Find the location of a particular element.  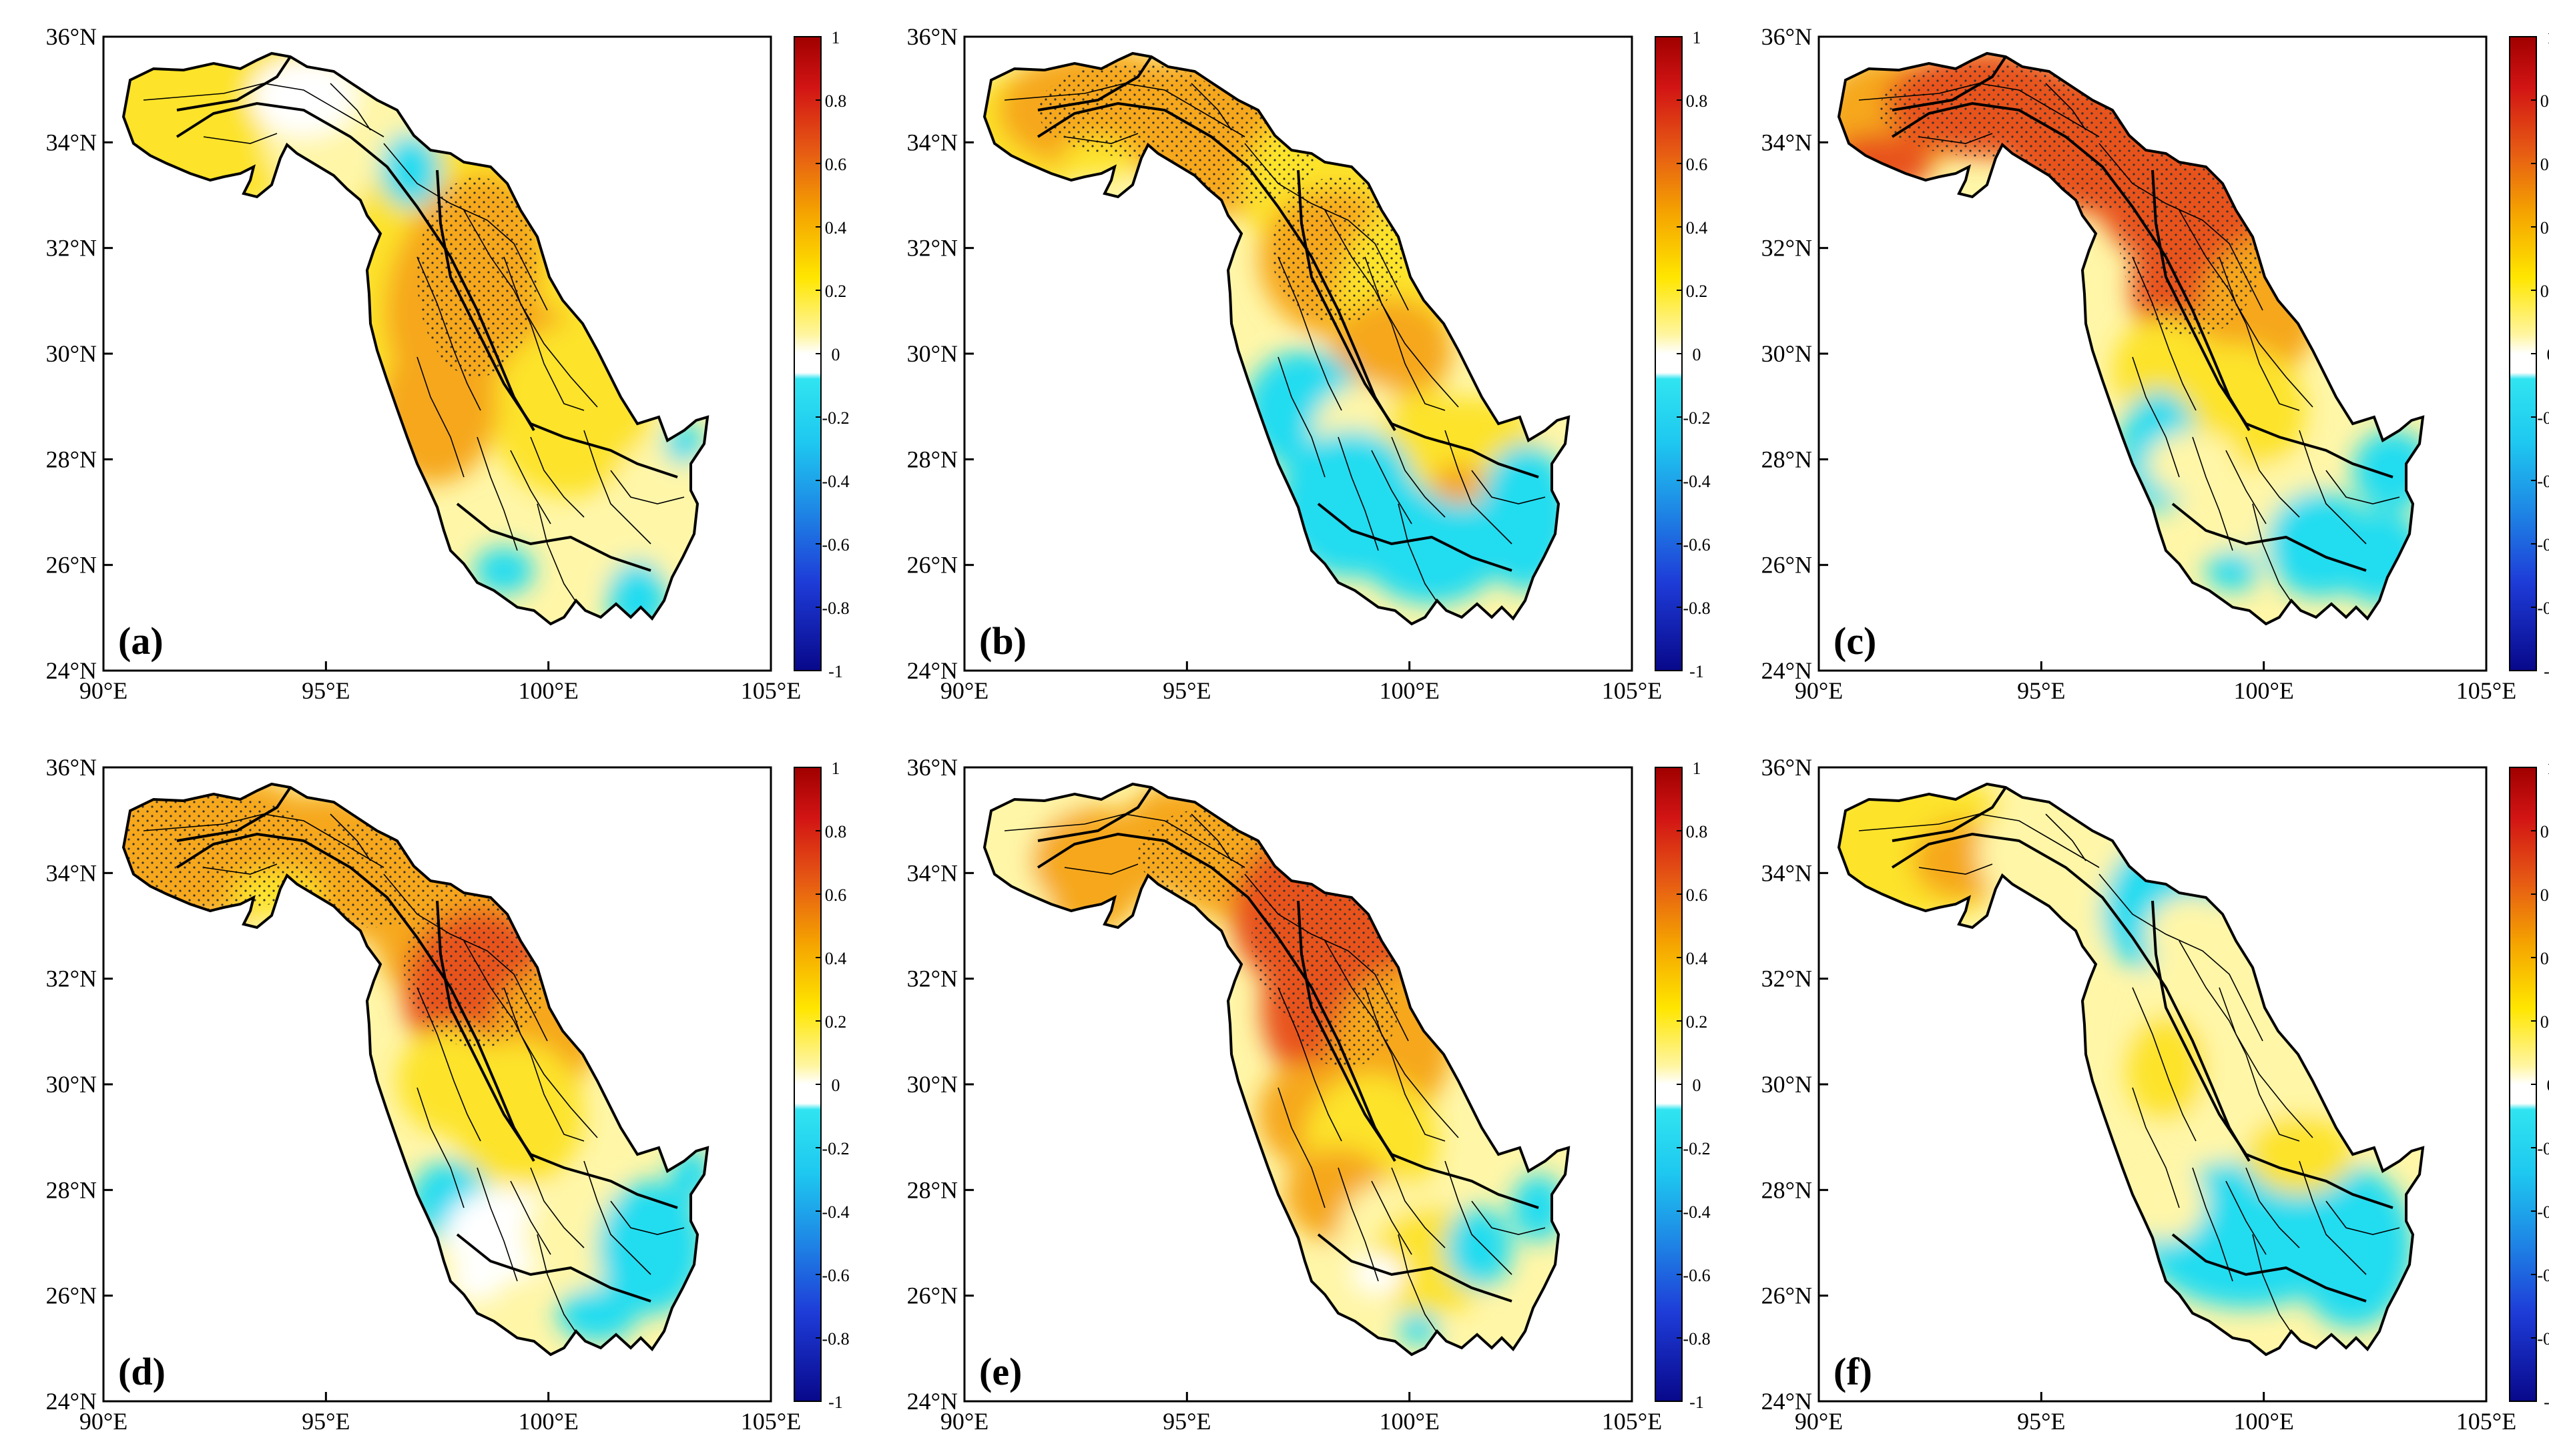

lat-tick-label: 30°N is located at coordinates (1786, 353).